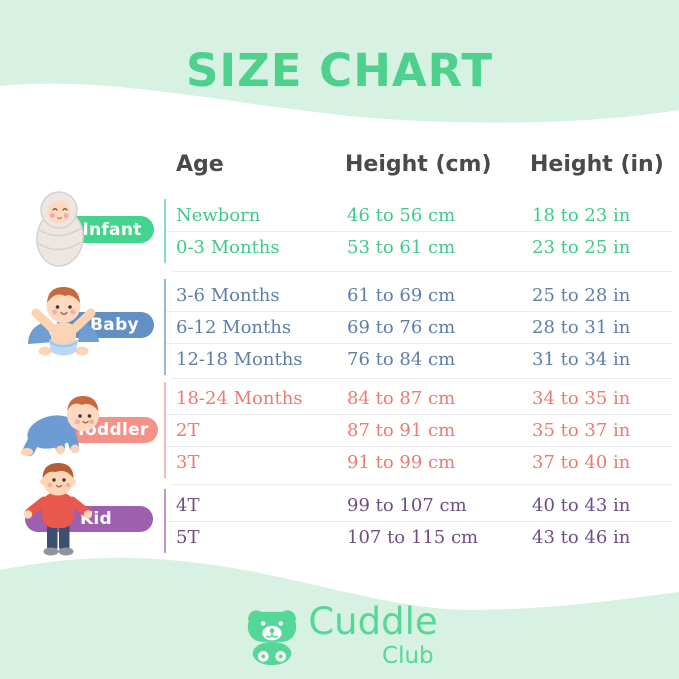  What do you see at coordinates (373, 621) in the screenshot?
I see `brand-line-1: Cuddle` at bounding box center [373, 621].